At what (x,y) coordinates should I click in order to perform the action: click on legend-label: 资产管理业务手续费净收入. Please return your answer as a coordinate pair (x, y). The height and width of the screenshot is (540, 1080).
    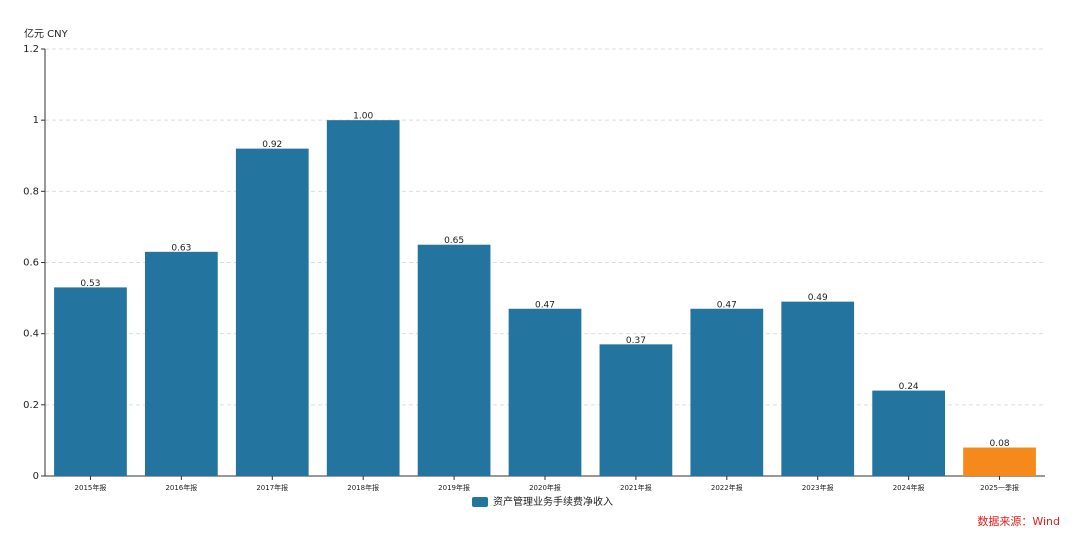
    Looking at the image, I should click on (553, 501).